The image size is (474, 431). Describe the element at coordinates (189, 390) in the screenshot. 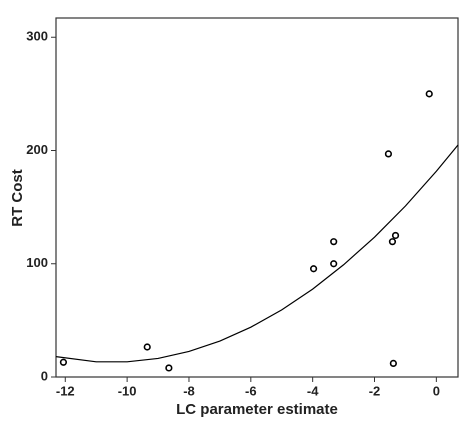

I see `x-tick-label: -8` at that location.